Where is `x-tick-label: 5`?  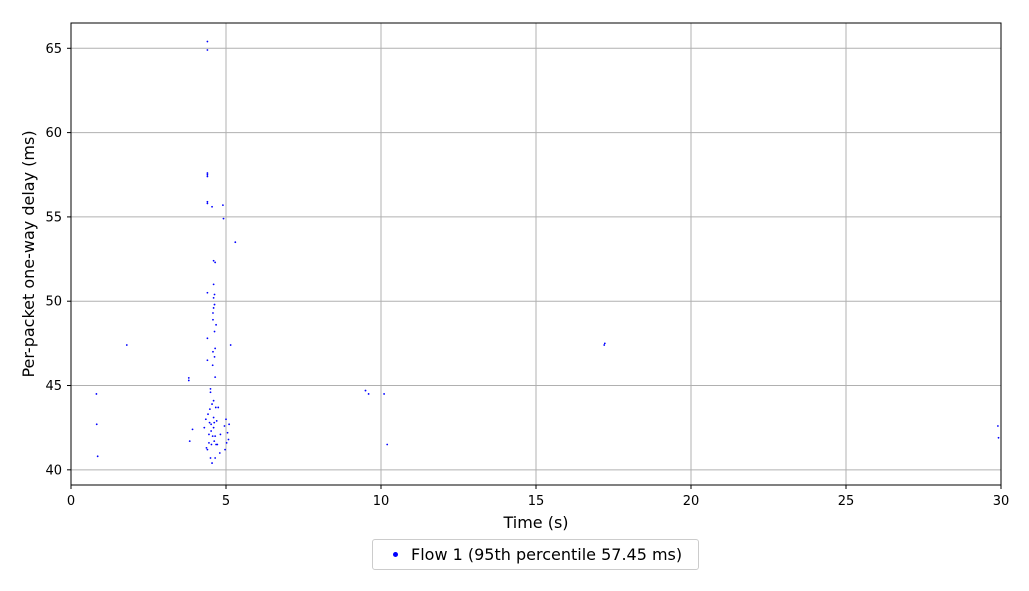
x-tick-label: 5 is located at coordinates (226, 501).